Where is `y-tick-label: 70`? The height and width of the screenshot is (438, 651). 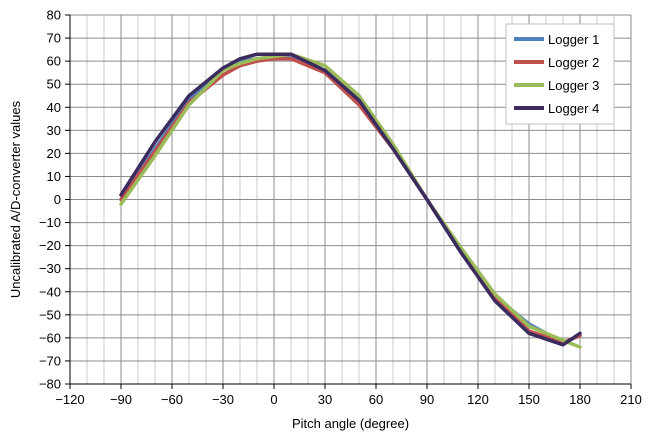 y-tick-label: 70 is located at coordinates (54, 38).